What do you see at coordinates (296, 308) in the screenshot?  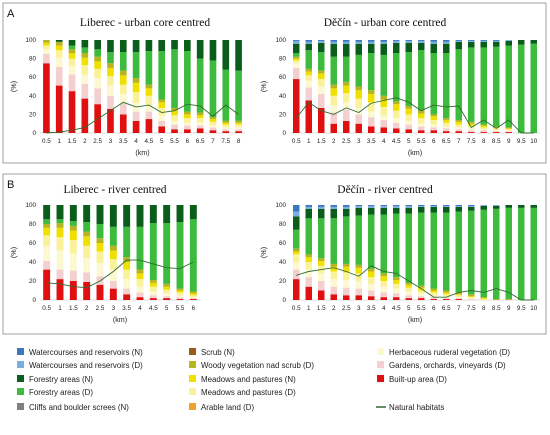 I see `x-tick-label: 0.5` at bounding box center [296, 308].